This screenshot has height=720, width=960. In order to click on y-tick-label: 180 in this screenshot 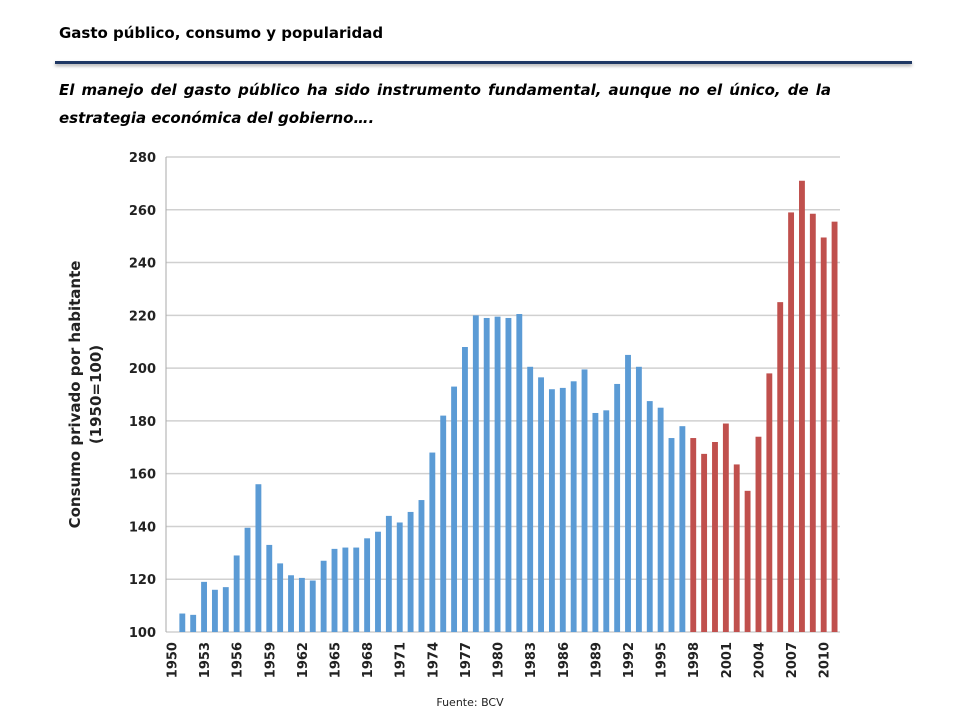, I will do `click(142, 422)`.